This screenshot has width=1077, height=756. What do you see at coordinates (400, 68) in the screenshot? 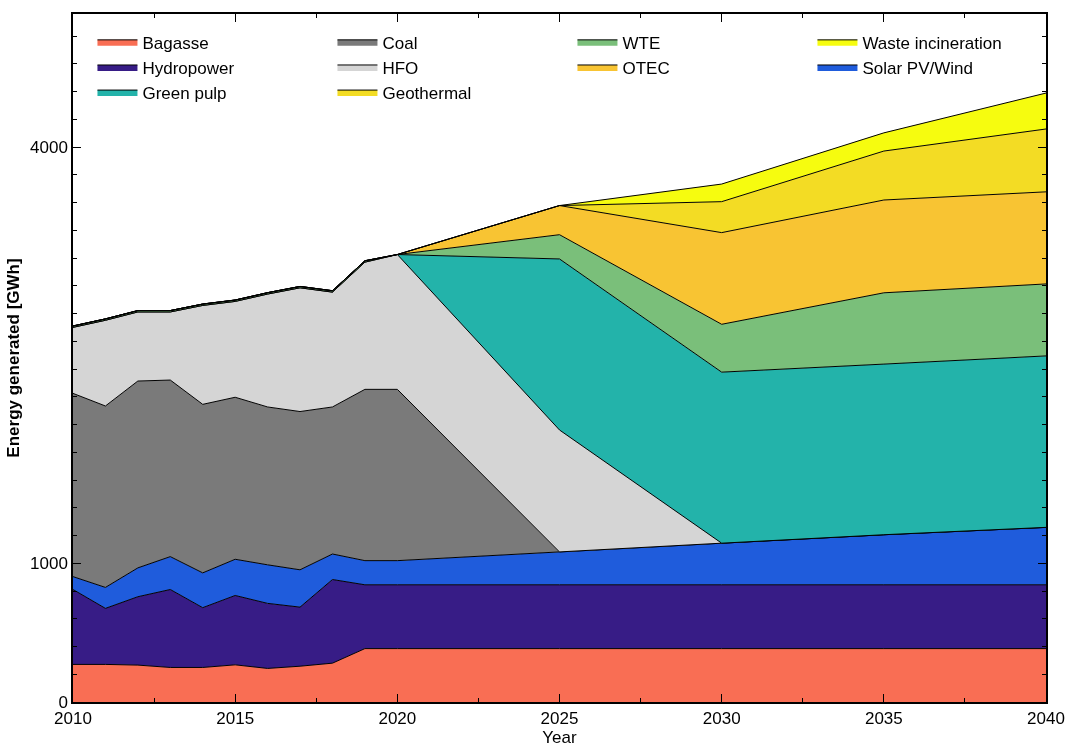
I see `legend-label: HFO` at bounding box center [400, 68].